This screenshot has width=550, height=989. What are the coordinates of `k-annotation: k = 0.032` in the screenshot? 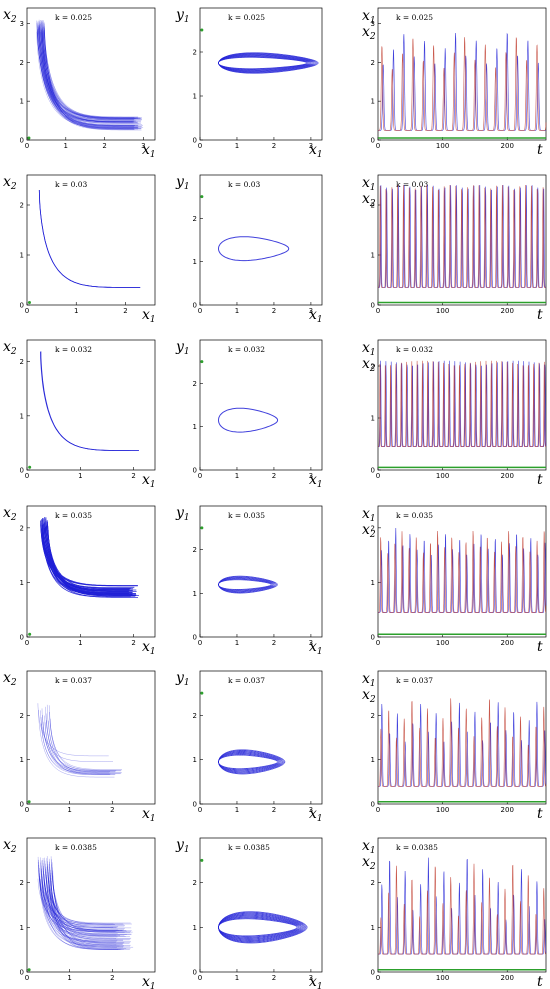 It's located at (73, 349).